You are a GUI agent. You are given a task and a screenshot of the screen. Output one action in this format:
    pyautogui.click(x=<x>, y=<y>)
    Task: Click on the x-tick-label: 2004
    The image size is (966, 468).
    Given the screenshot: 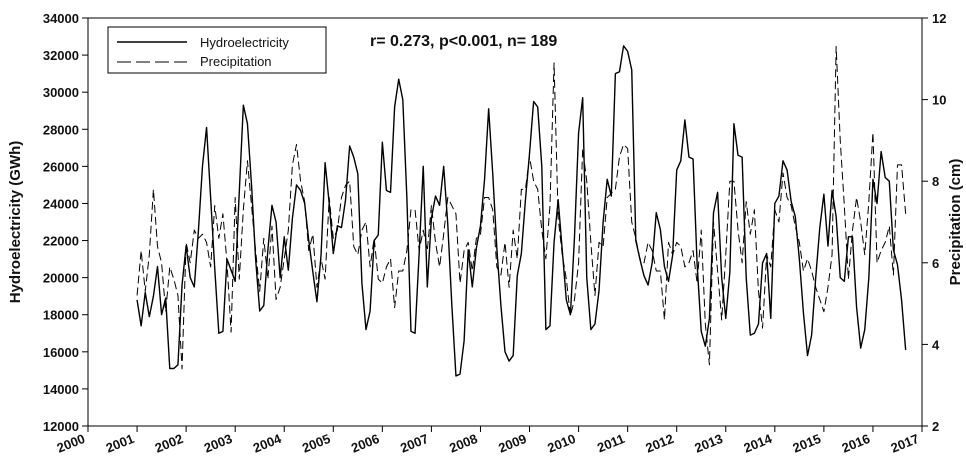 What is the action you would take?
    pyautogui.click(x=267, y=443)
    